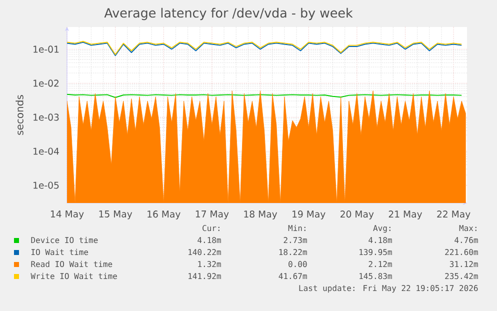 This screenshot has width=497, height=311. Describe the element at coordinates (376, 252) in the screenshot. I see `text: 139.95m` at that location.